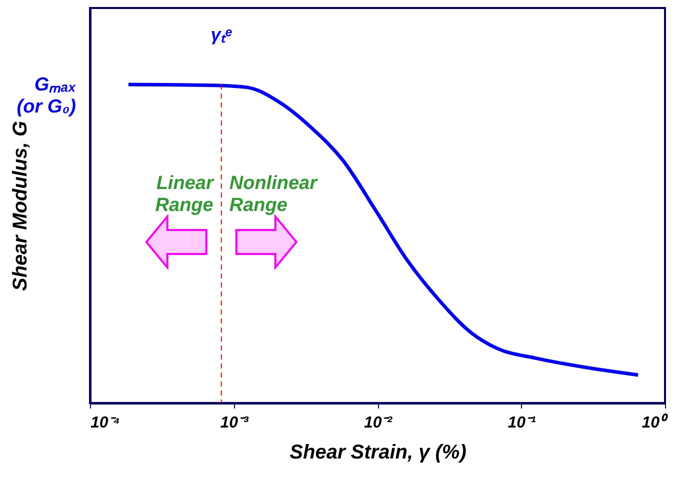 Image resolution: width=681 pixels, height=477 pixels. Describe the element at coordinates (234, 423) in the screenshot. I see `x-tick-label: 10⁻³` at that location.